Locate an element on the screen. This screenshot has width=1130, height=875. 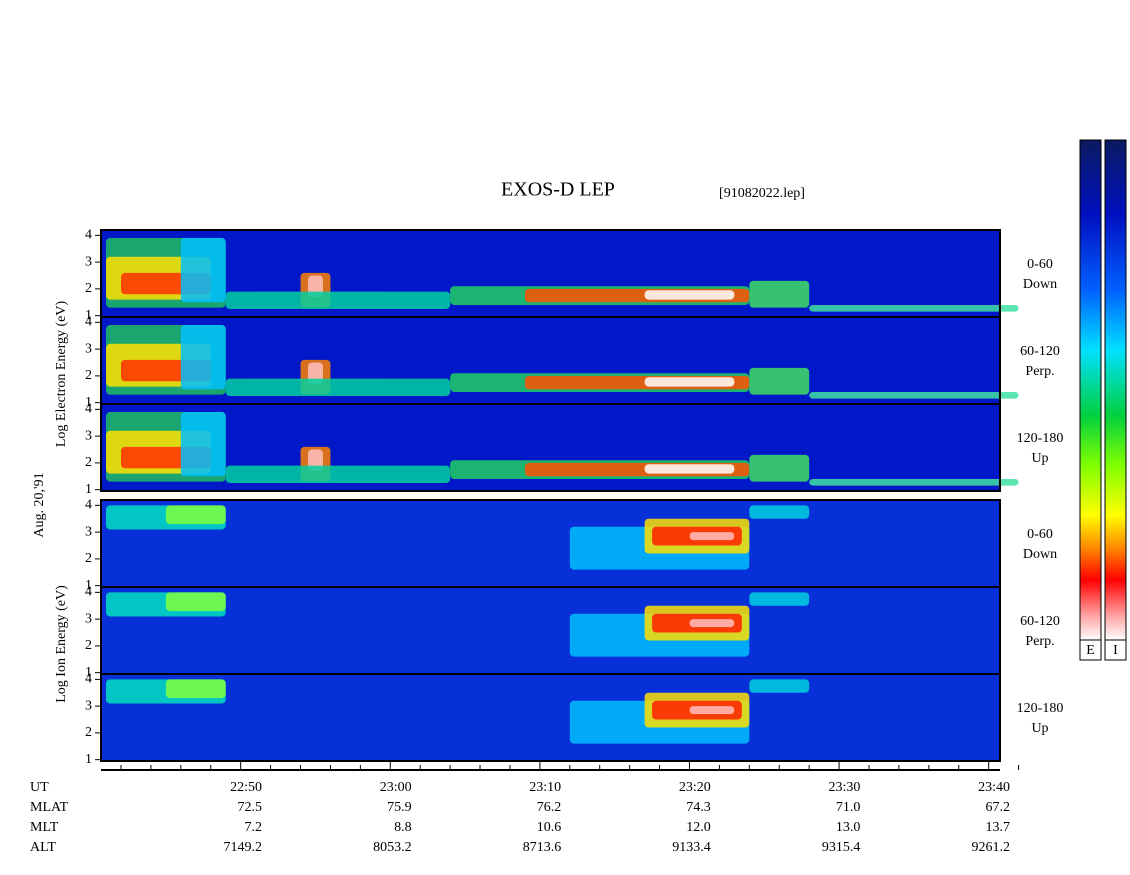
time-tick-label: 23:40 is located at coordinates (994, 787).